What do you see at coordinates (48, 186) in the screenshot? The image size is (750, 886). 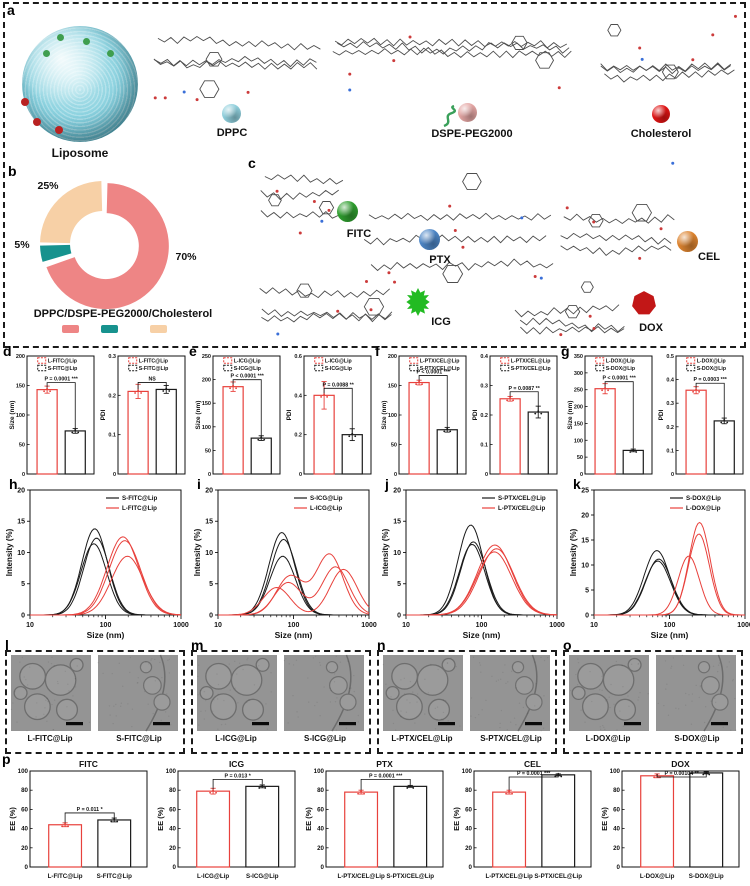 I see `svg-text: 25%` at bounding box center [48, 186].